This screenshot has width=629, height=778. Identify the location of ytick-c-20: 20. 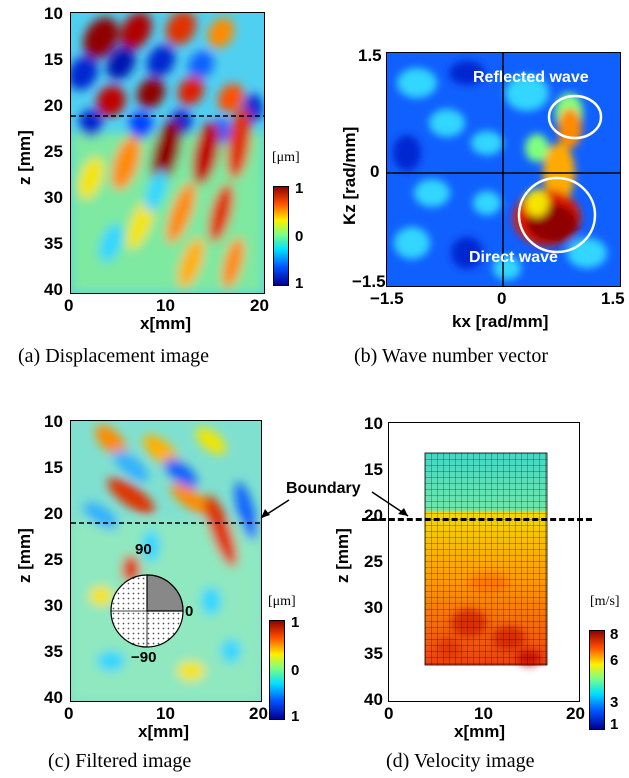
(53, 514).